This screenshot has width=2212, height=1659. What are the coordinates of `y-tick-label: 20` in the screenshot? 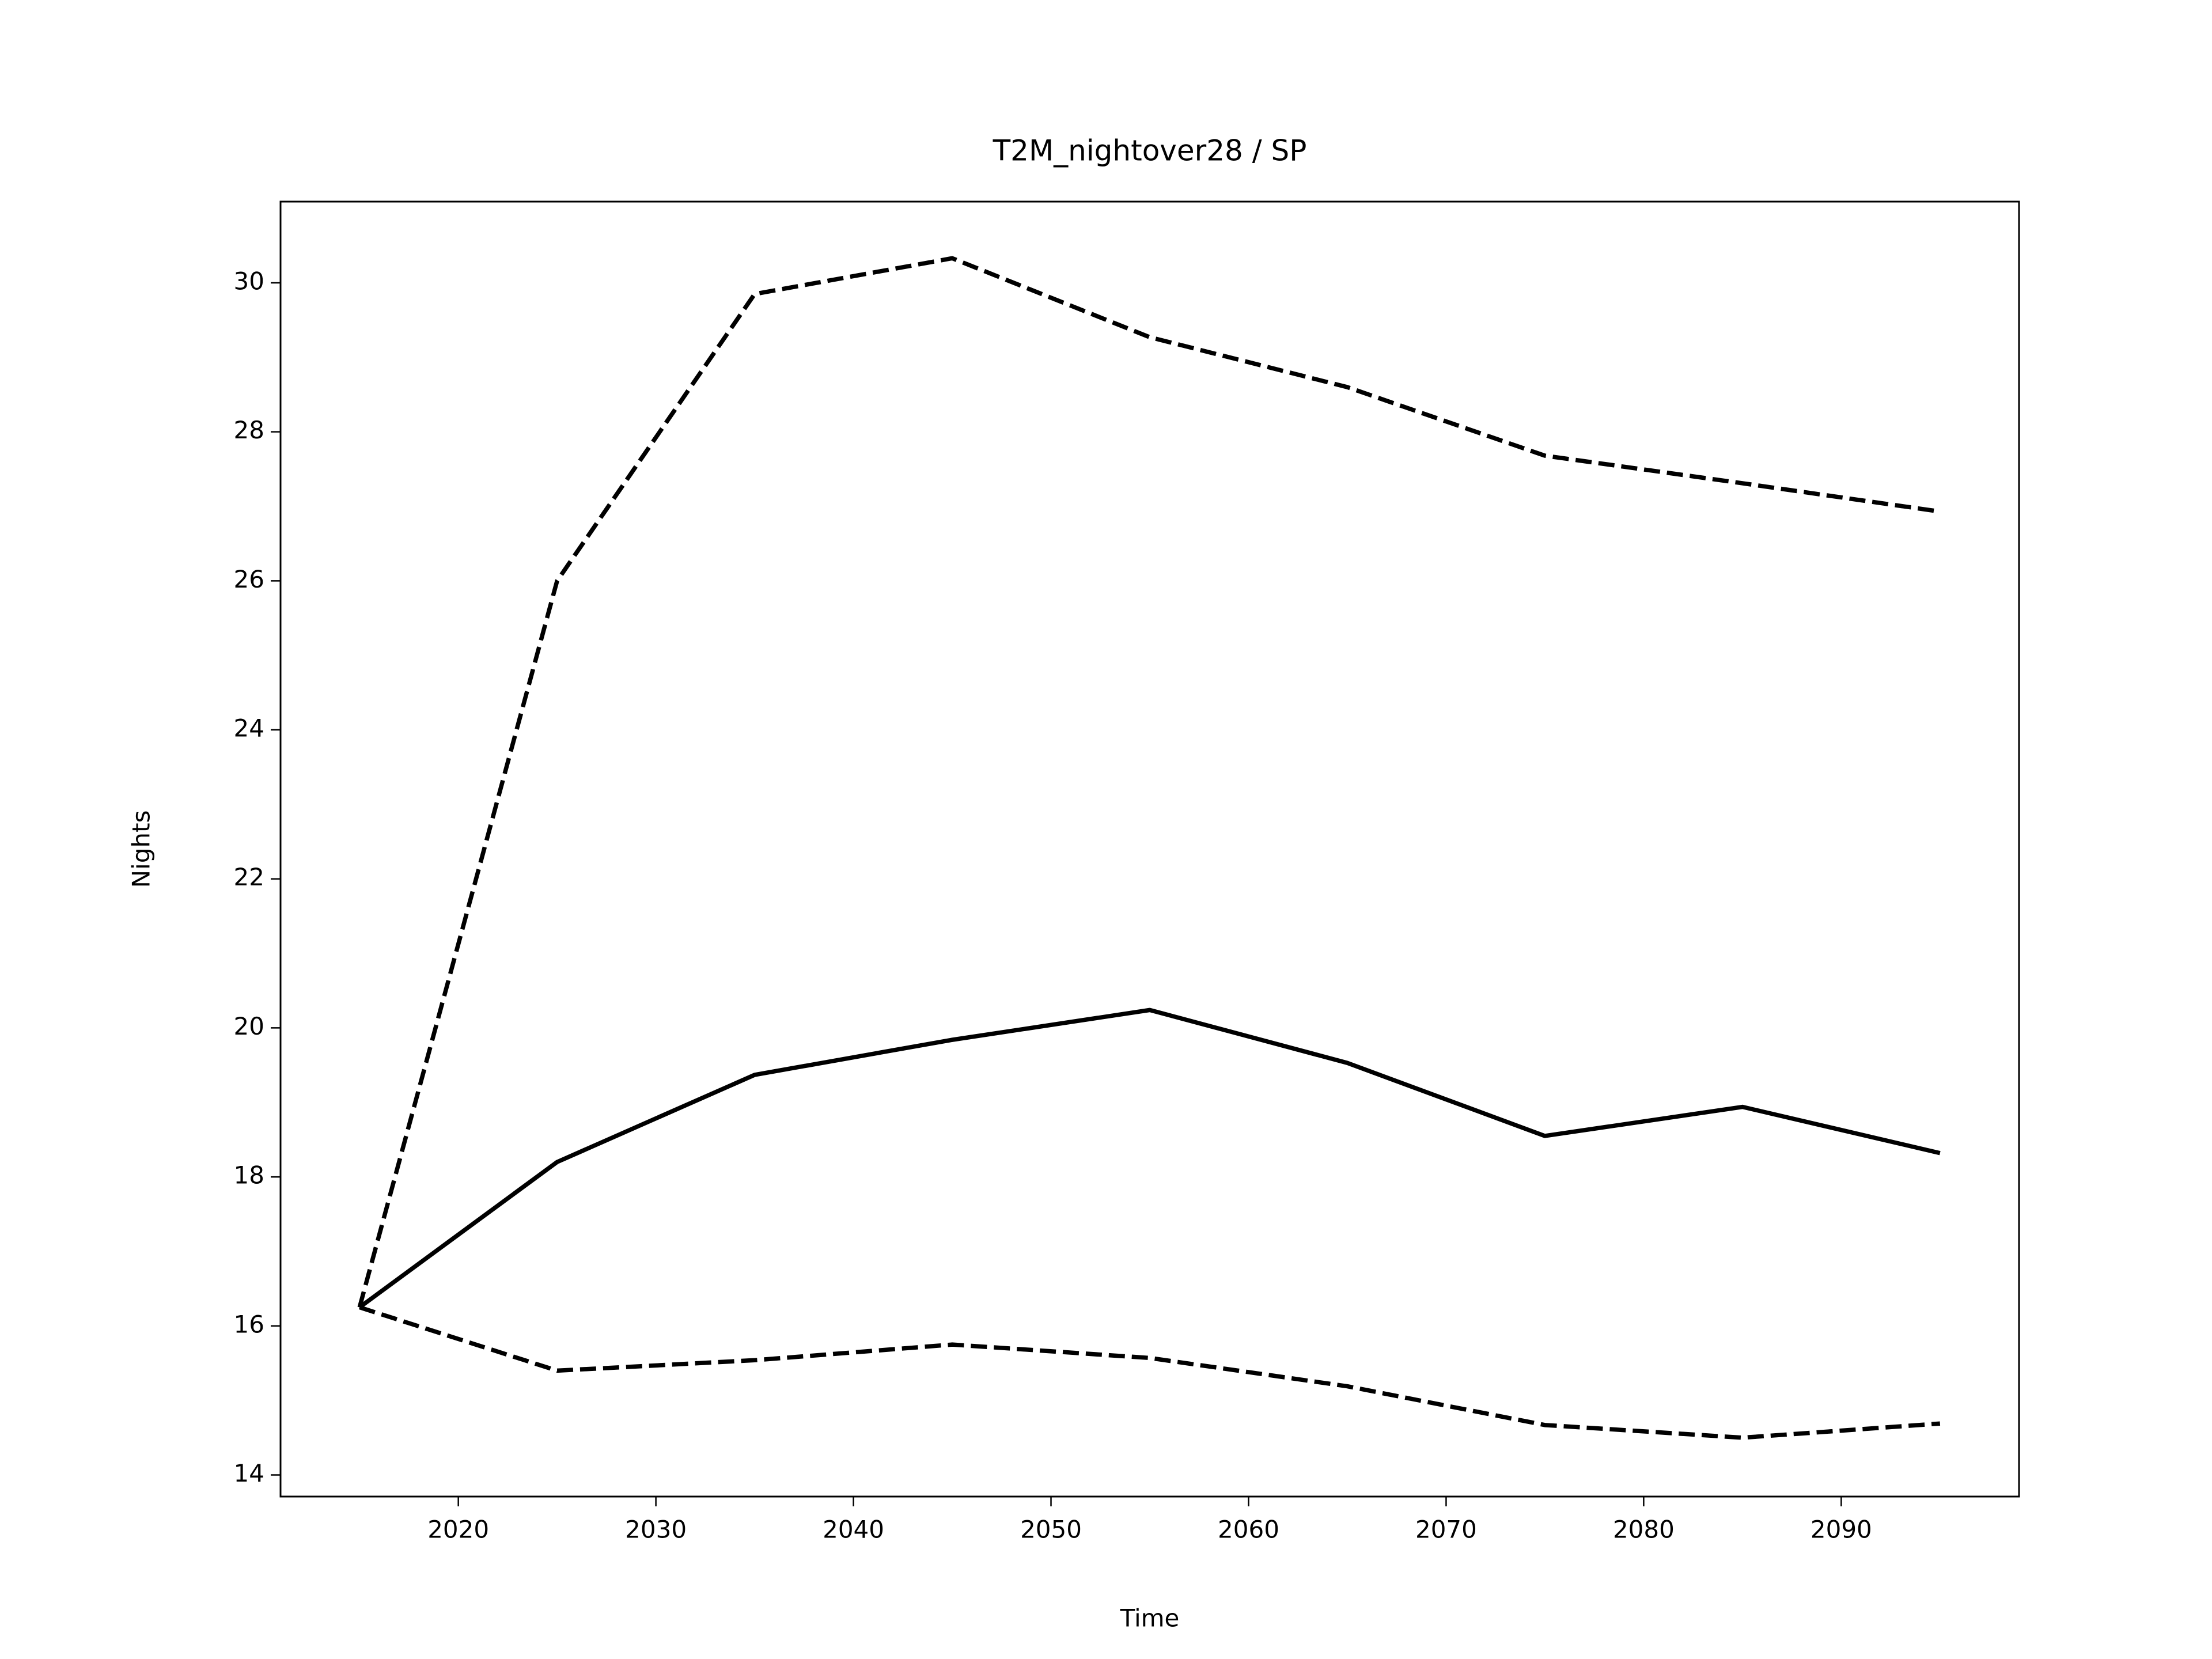 It's located at (249, 1026).